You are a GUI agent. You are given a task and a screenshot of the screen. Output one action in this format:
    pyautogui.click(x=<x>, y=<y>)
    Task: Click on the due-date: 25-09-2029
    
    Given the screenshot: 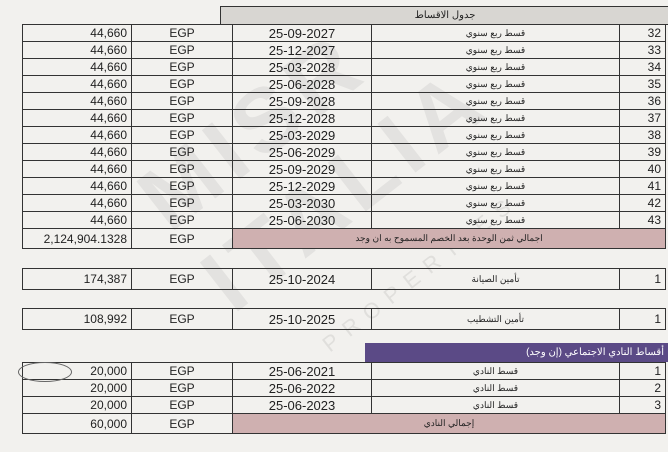 What is the action you would take?
    pyautogui.click(x=302, y=169)
    